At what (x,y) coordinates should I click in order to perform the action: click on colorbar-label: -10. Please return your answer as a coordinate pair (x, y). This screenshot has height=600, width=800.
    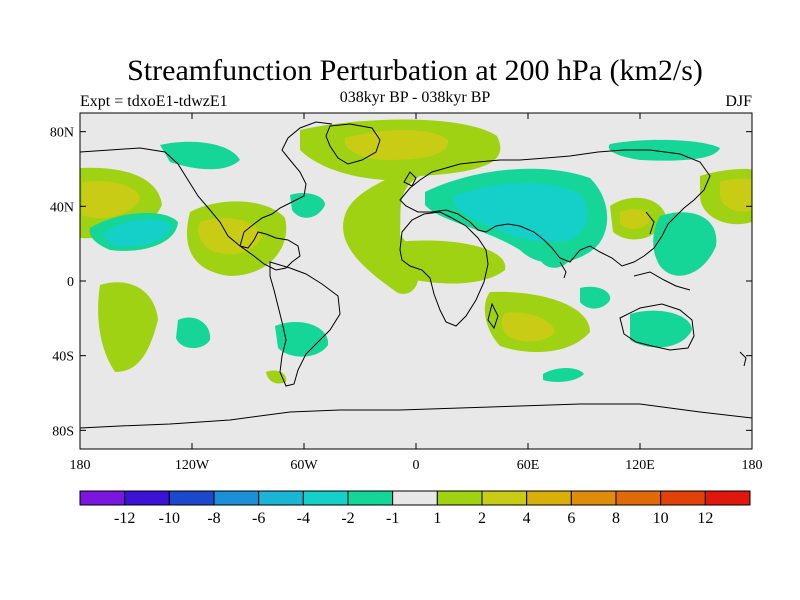
    Looking at the image, I should click on (169, 518).